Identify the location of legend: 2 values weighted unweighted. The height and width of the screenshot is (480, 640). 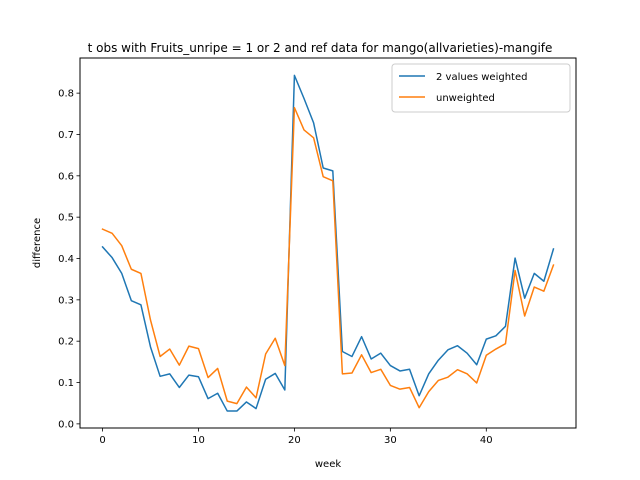
(481, 88).